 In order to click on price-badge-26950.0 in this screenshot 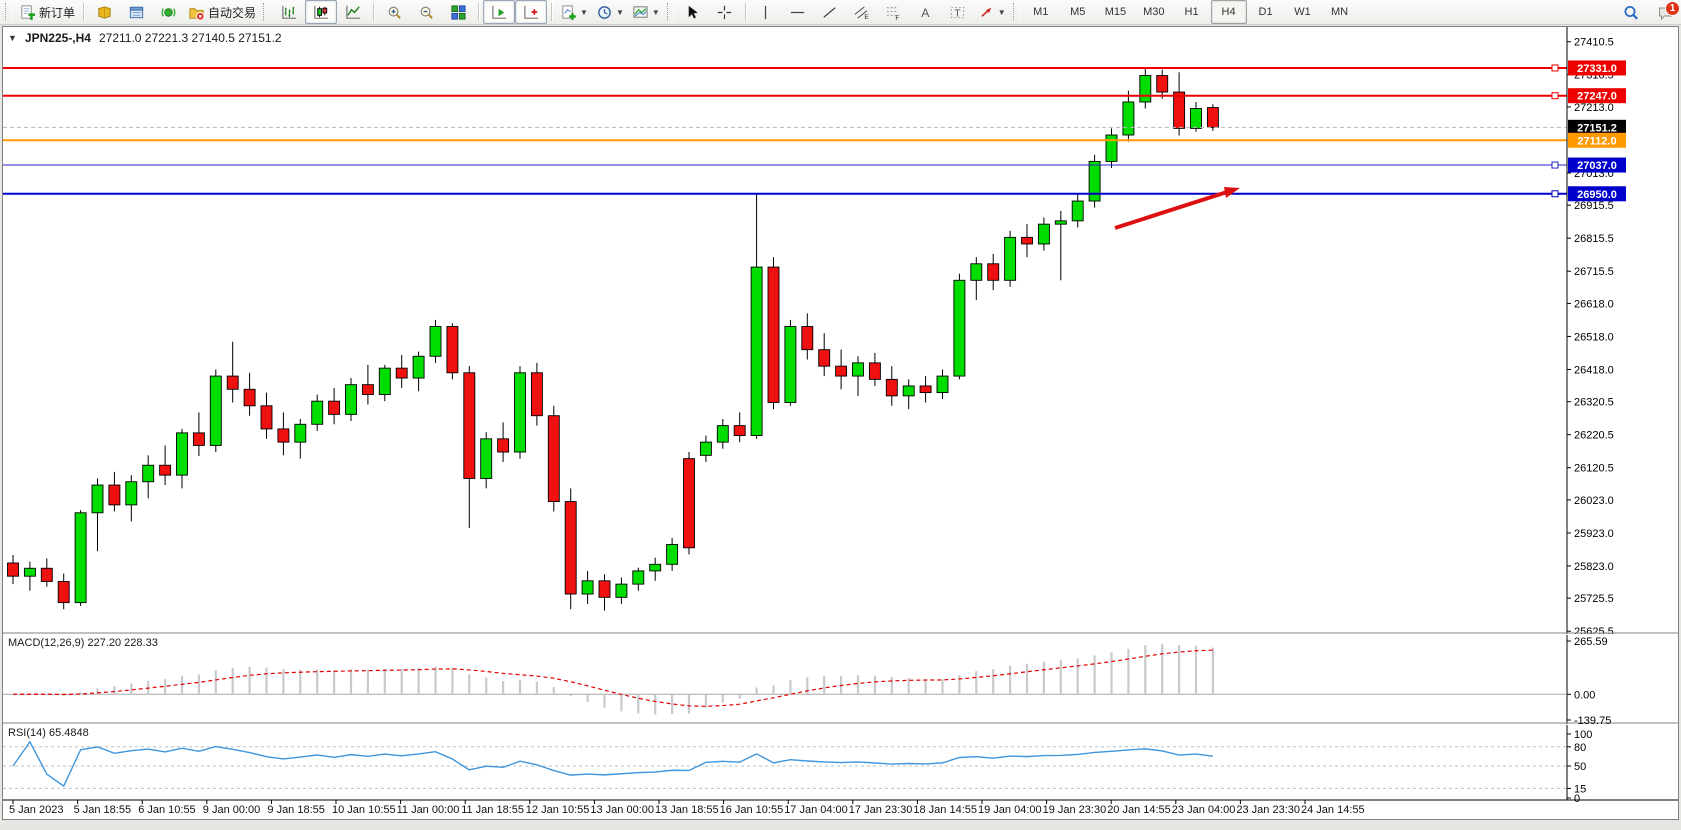, I will do `click(1597, 194)`.